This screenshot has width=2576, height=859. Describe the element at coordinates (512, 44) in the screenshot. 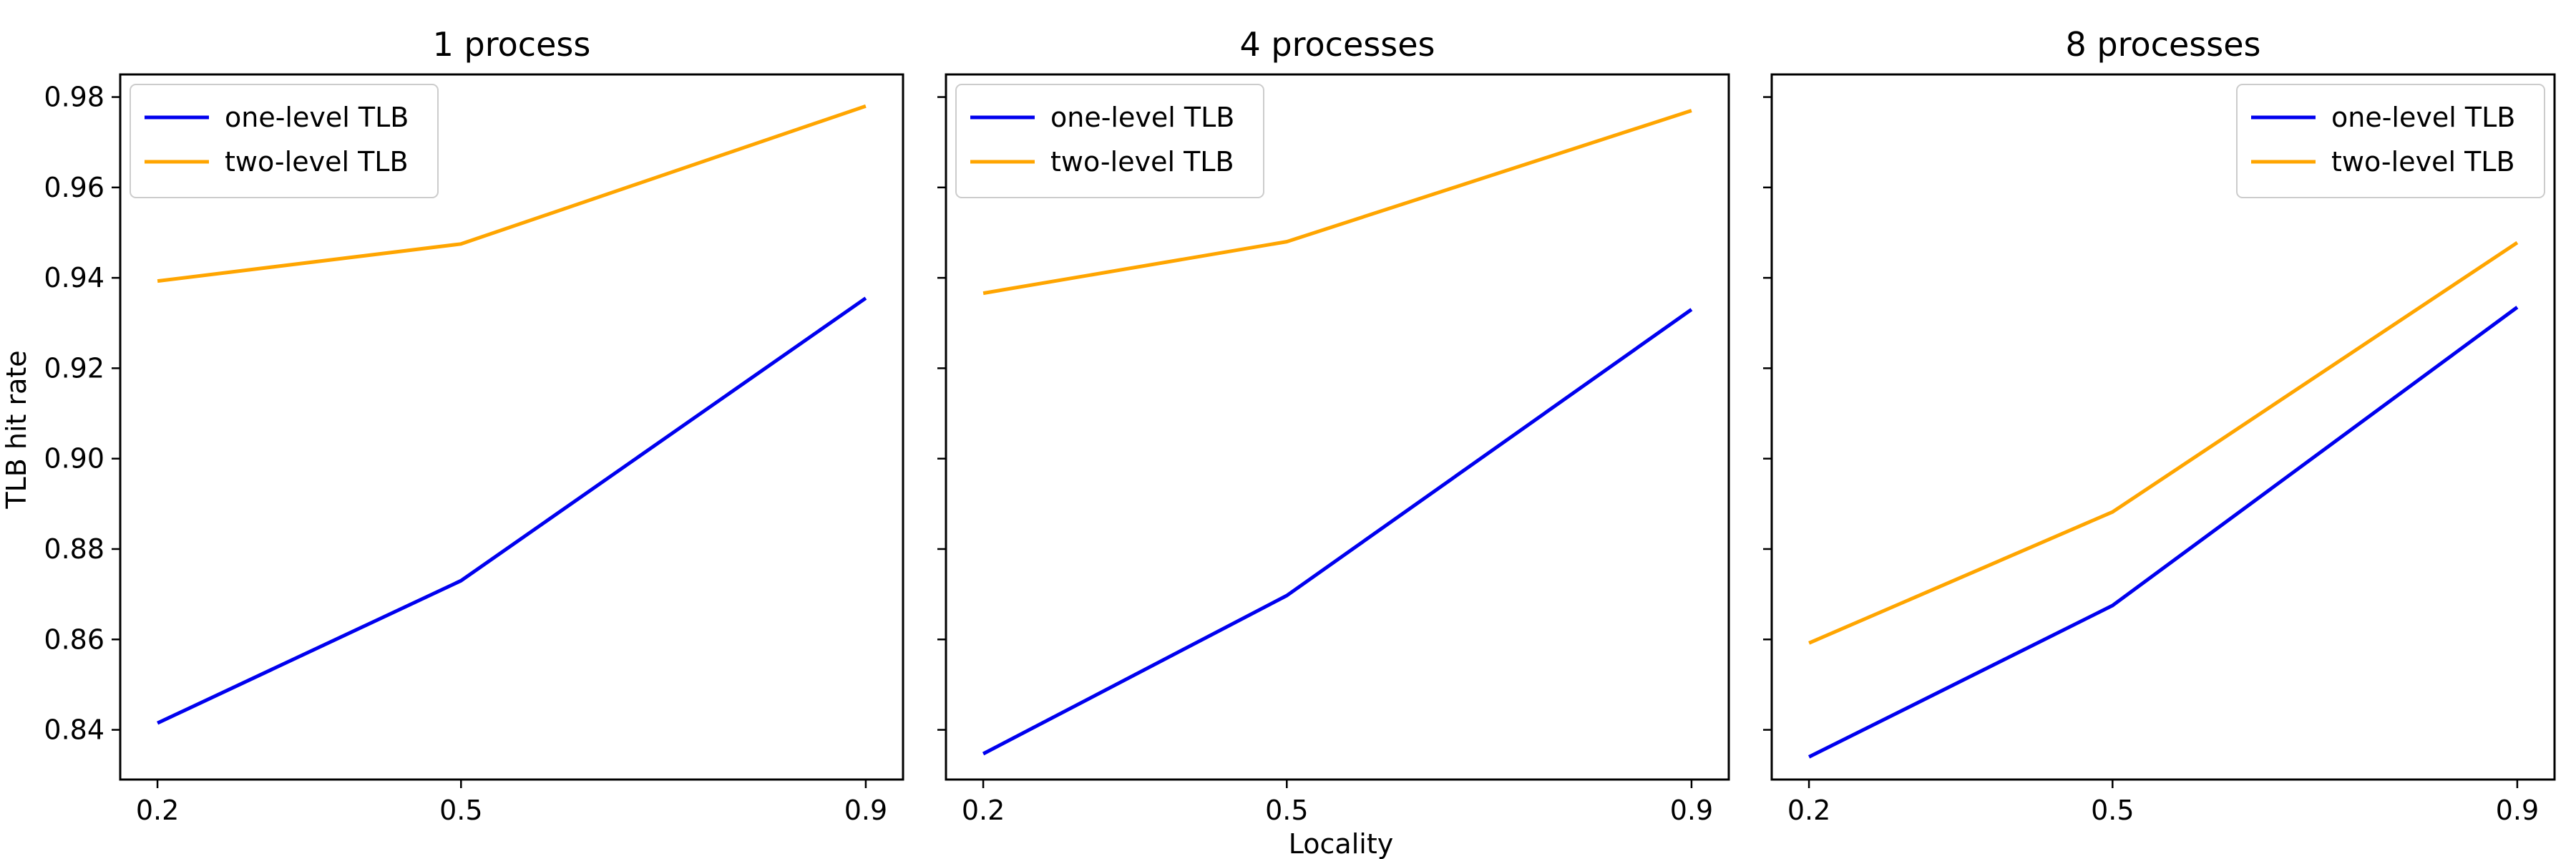

I see `chart-title: 1 process` at that location.